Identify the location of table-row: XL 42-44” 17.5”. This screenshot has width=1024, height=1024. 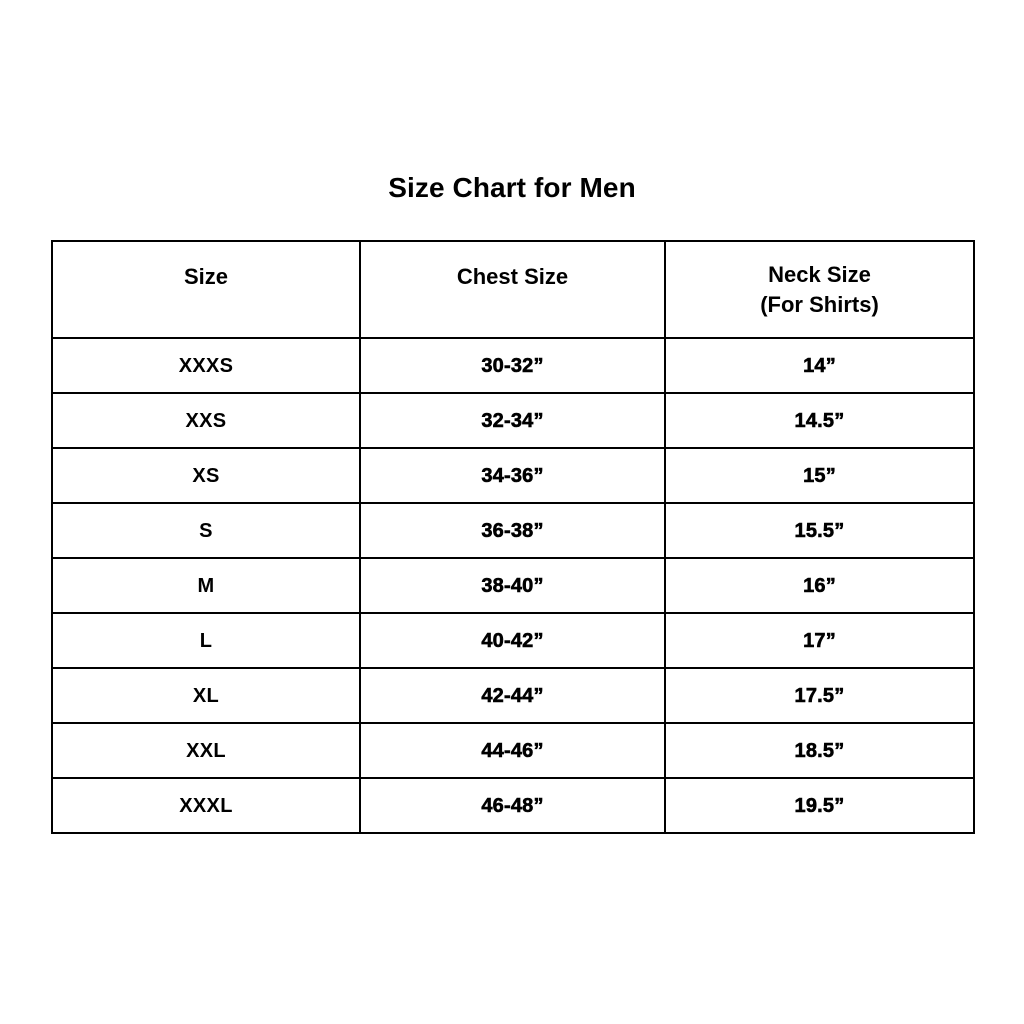
(513, 695).